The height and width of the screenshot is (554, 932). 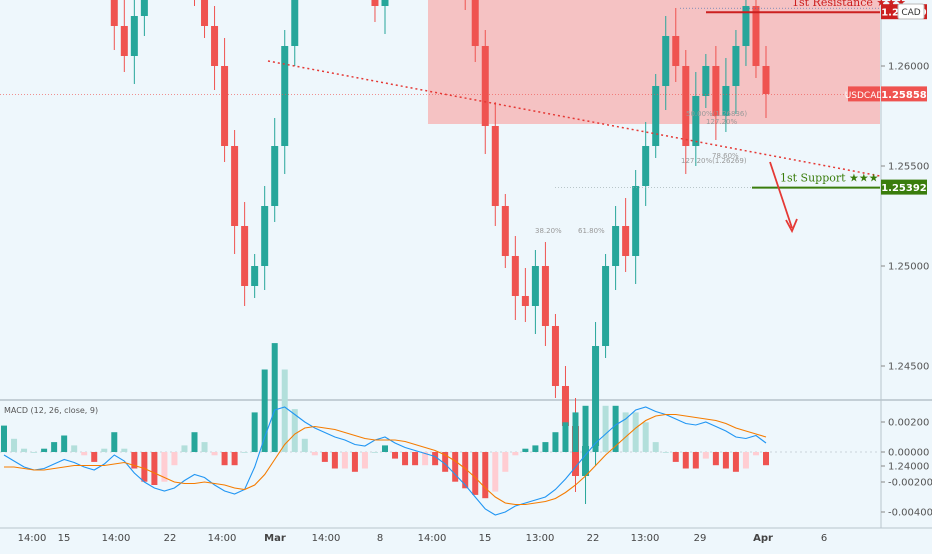 I want to click on price-tick-label: 1.26000, so click(x=908, y=67).